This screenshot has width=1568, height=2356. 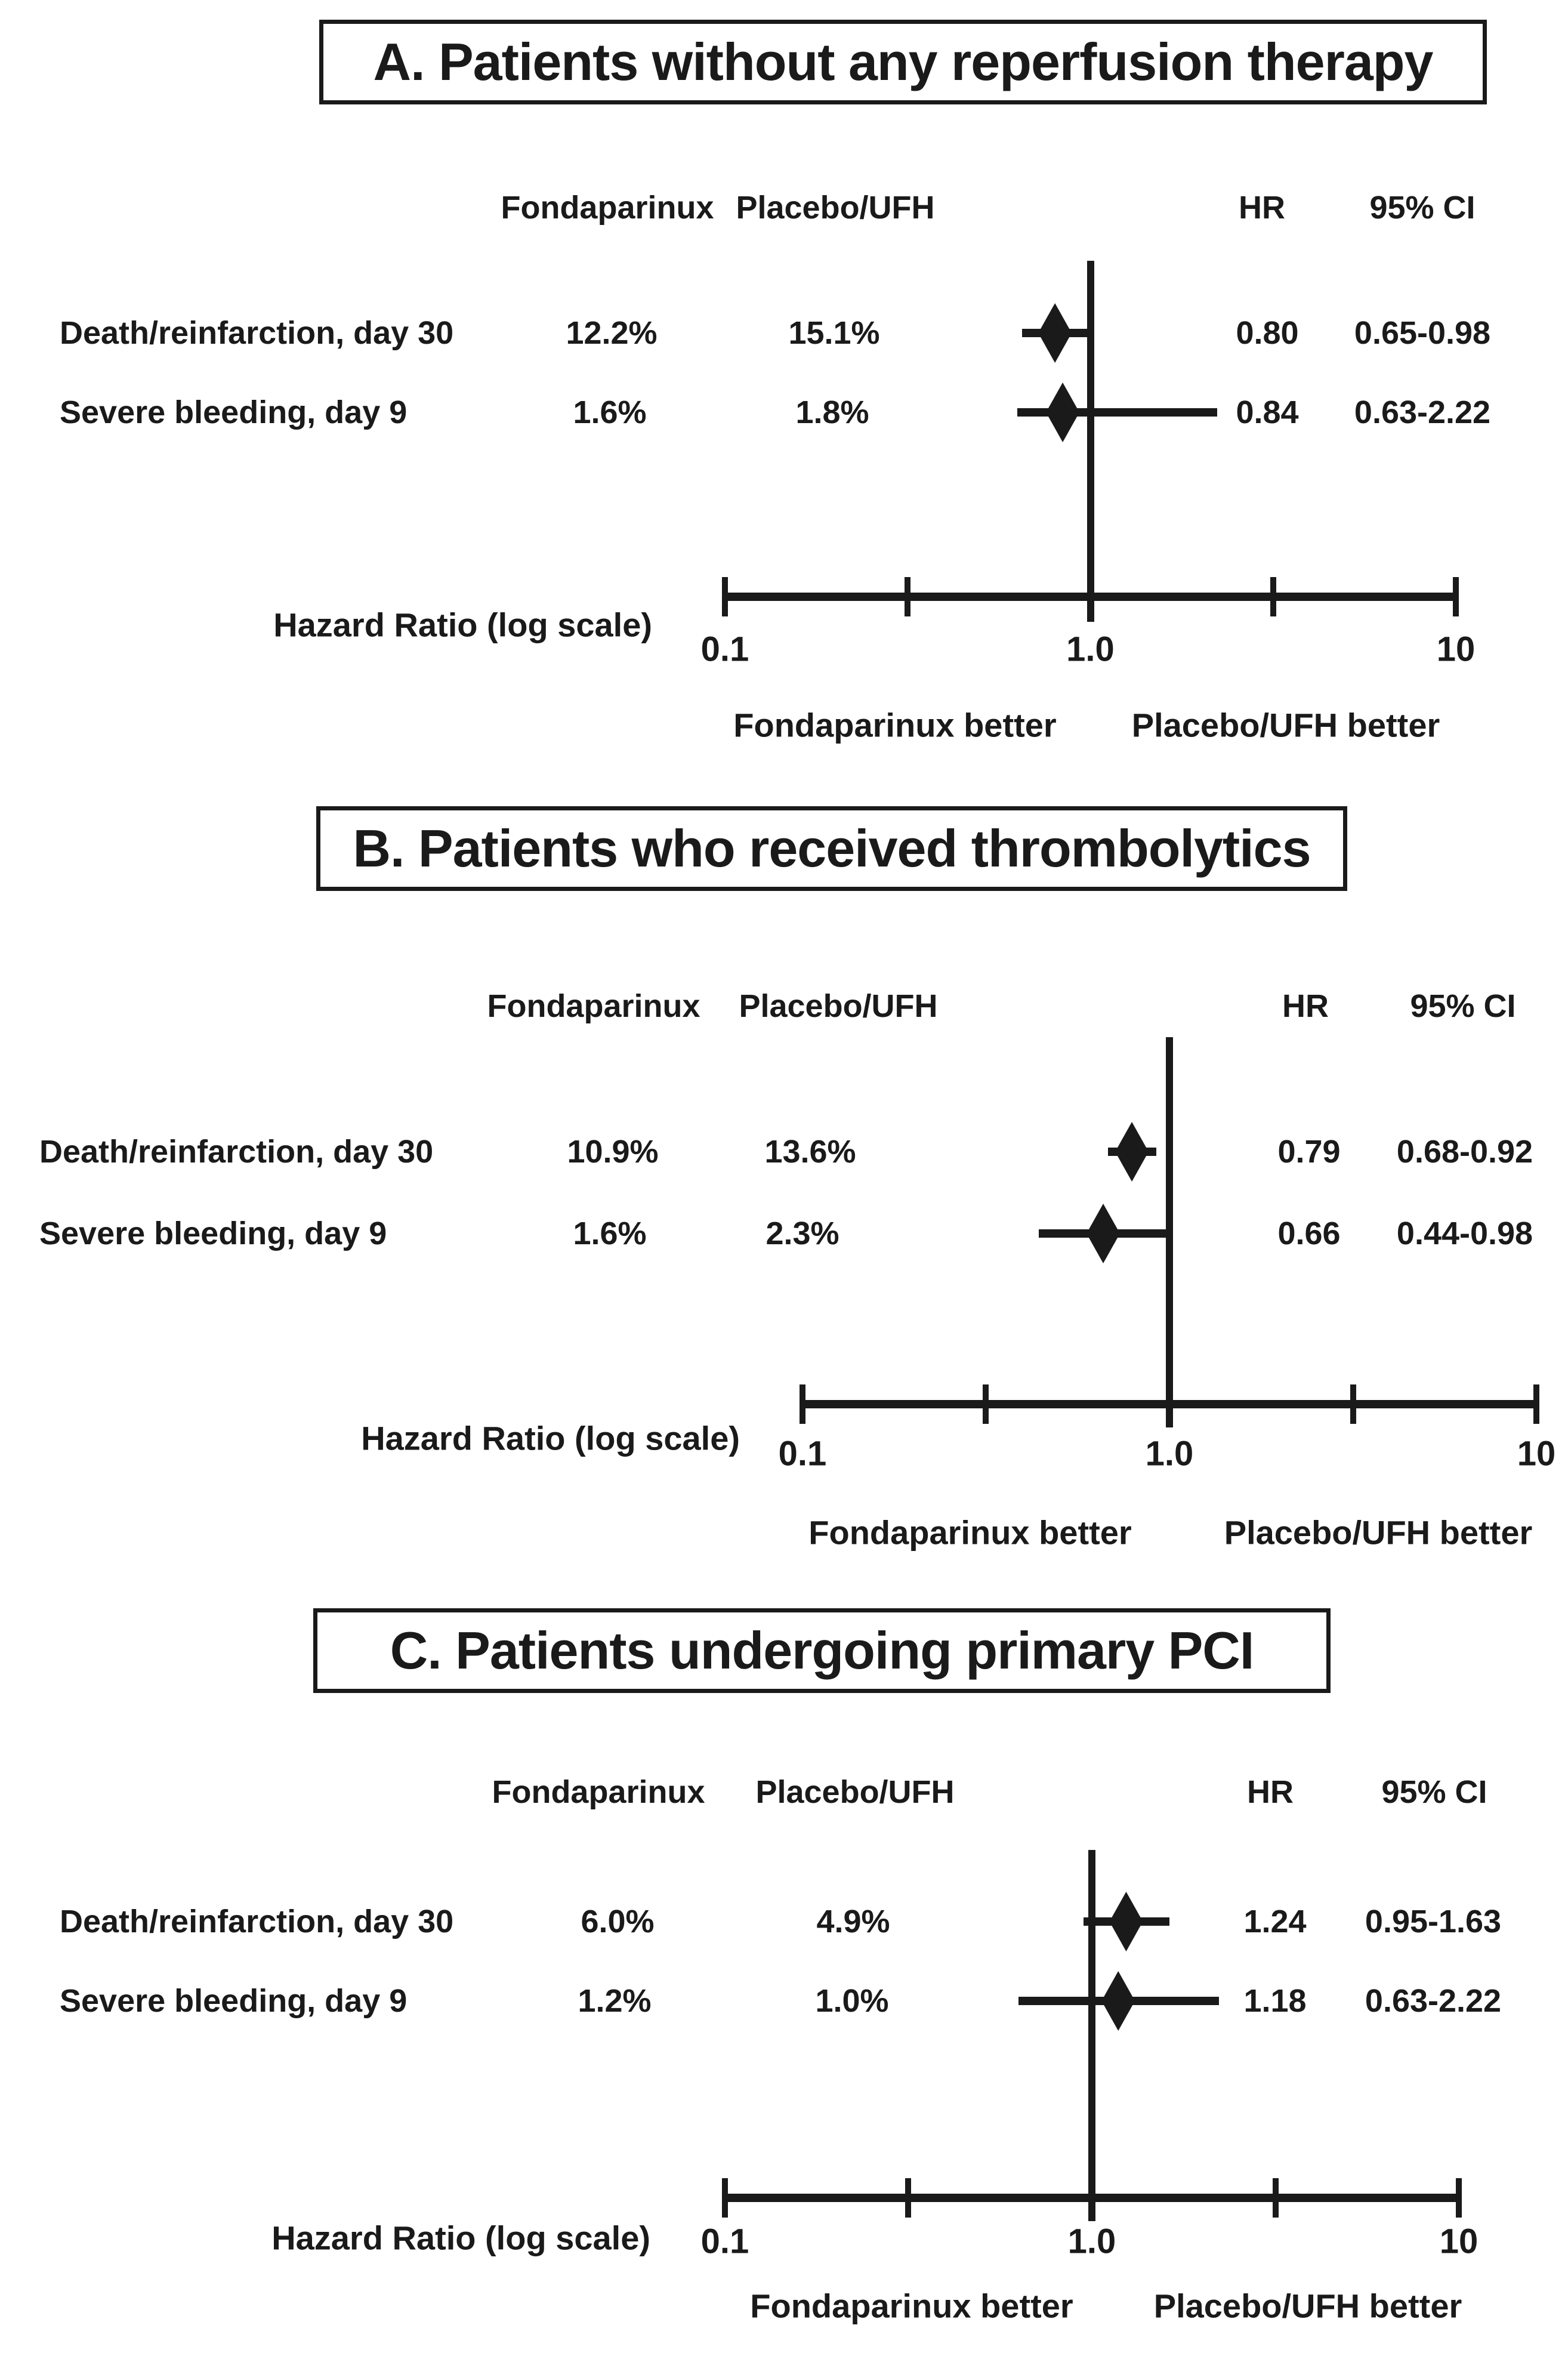 What do you see at coordinates (1422, 333) in the screenshot?
I see `ci-value: 0.65-0.98` at bounding box center [1422, 333].